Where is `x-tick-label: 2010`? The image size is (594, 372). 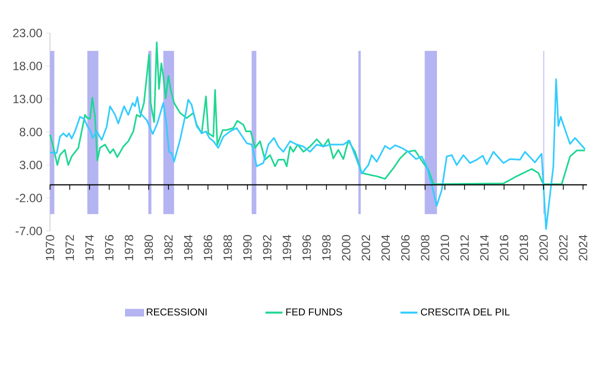 x-tick-label: 2010 is located at coordinates (445, 247).